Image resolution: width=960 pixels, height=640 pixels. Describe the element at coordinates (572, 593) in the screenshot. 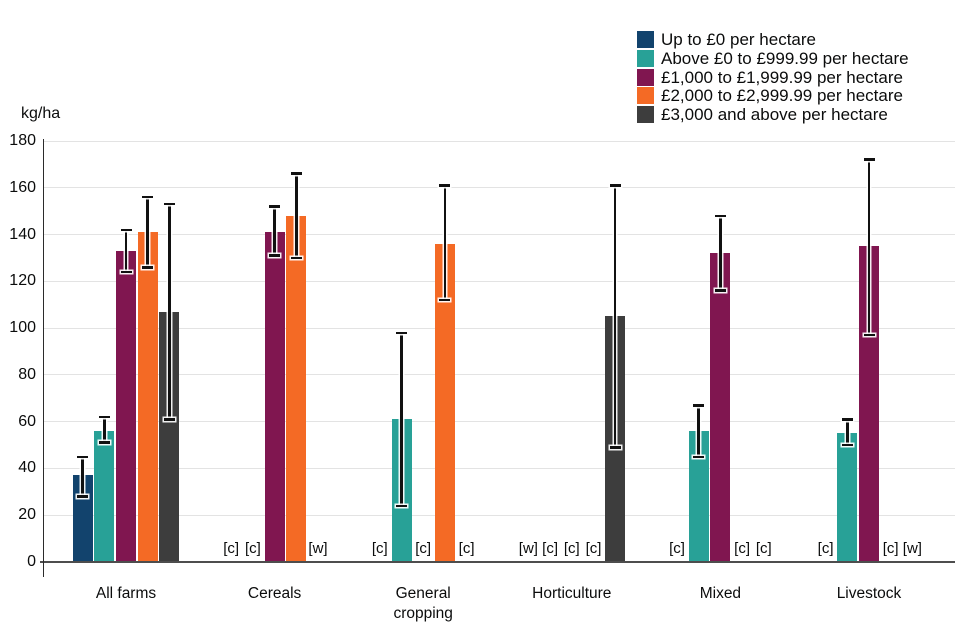

I see `x-axis-category-label: Horticulture` at that location.